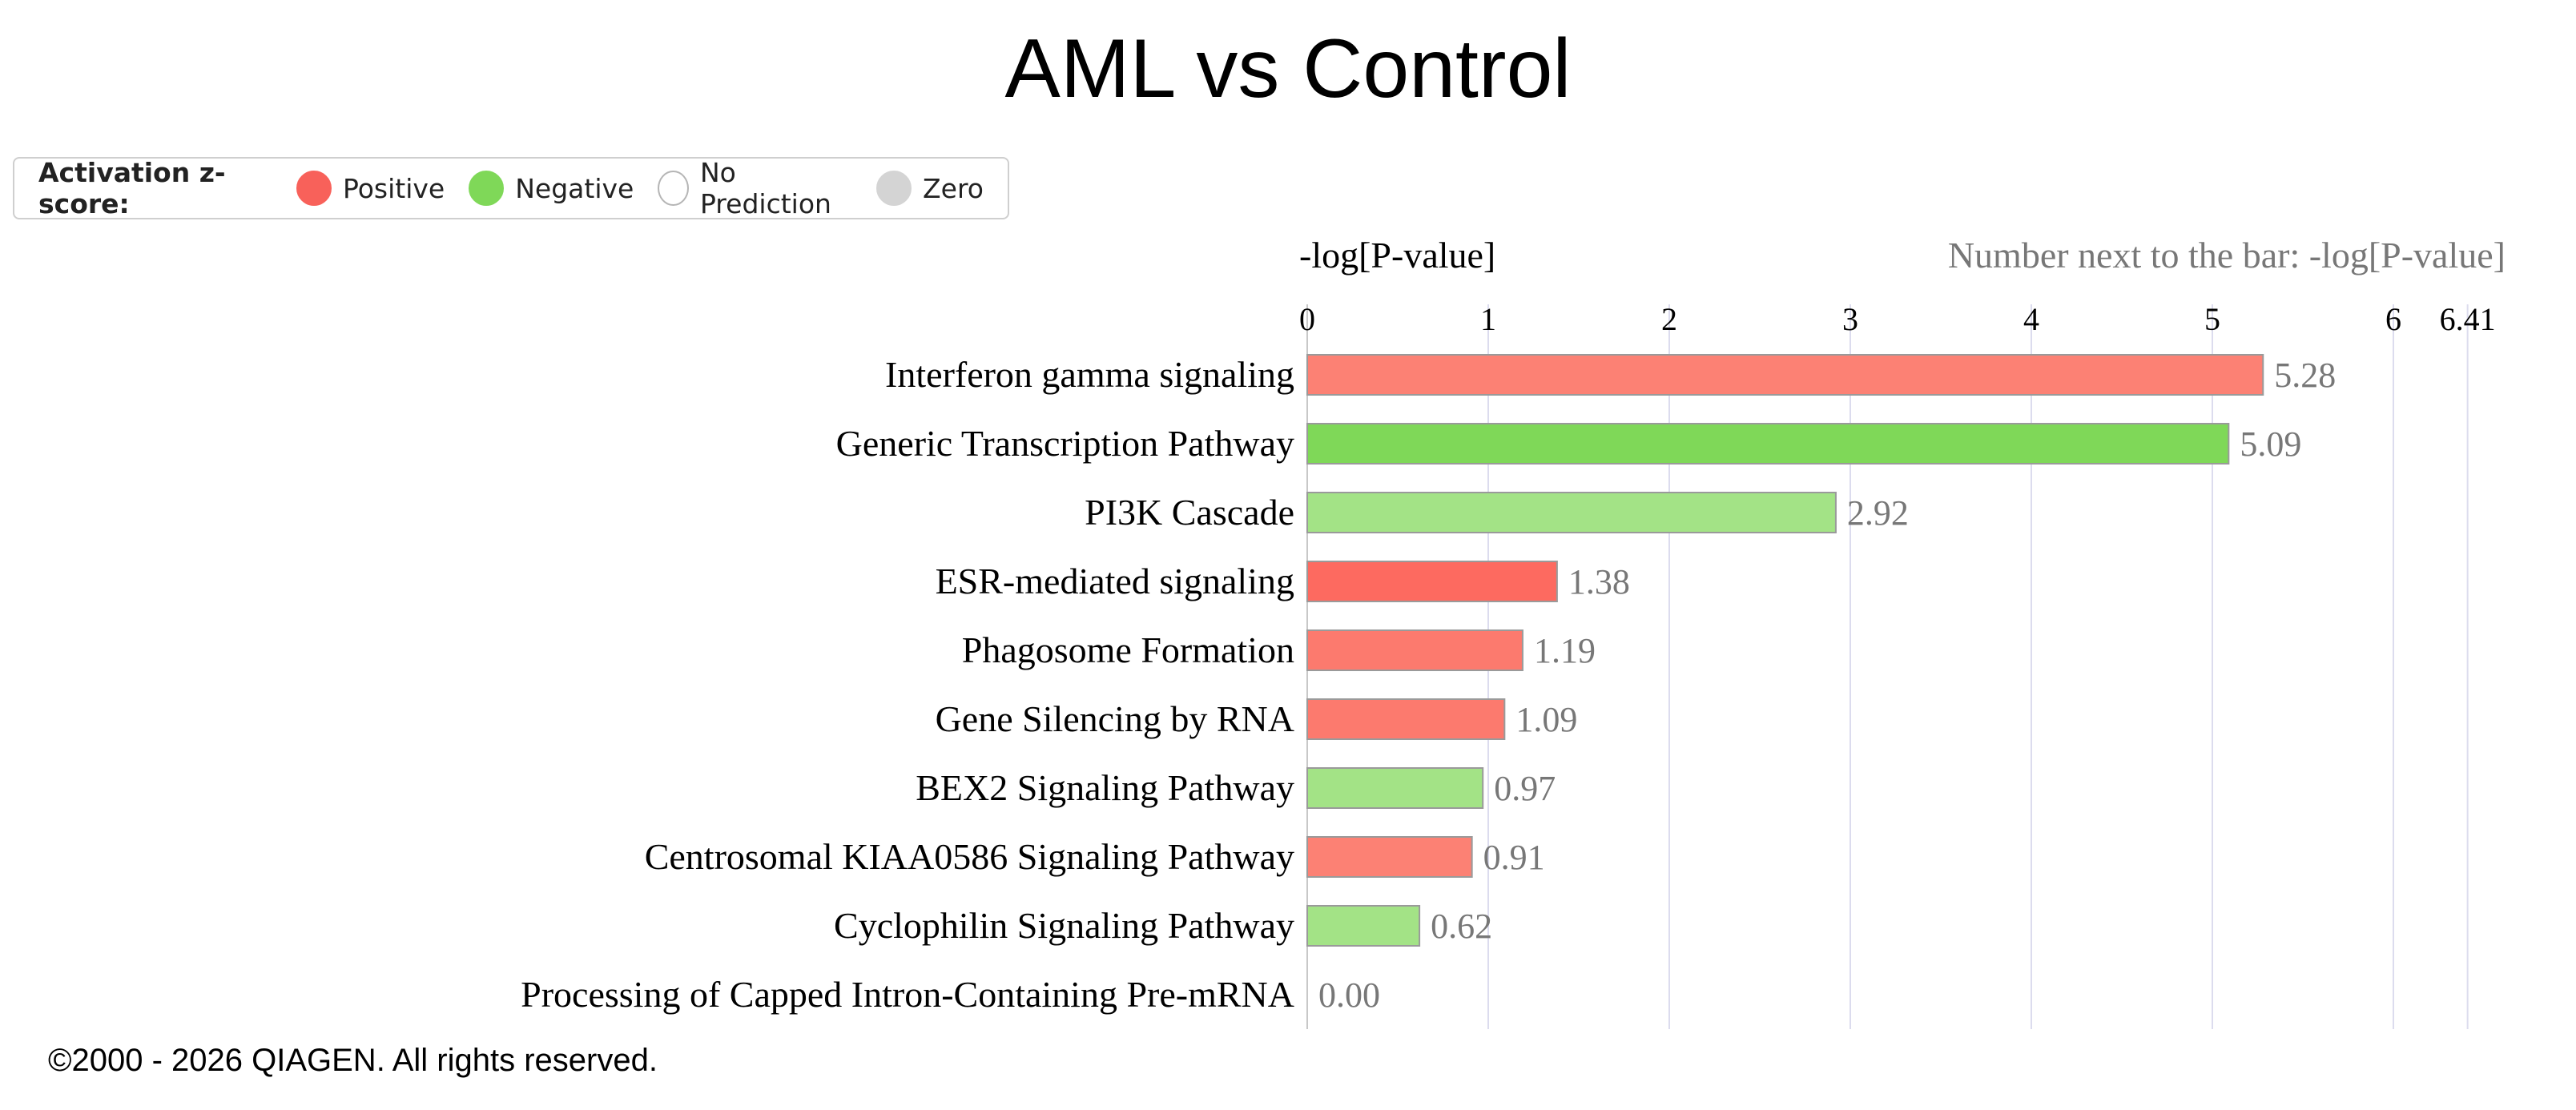 The height and width of the screenshot is (1110, 2576). I want to click on value-label-0: 5.28, so click(2305, 375).